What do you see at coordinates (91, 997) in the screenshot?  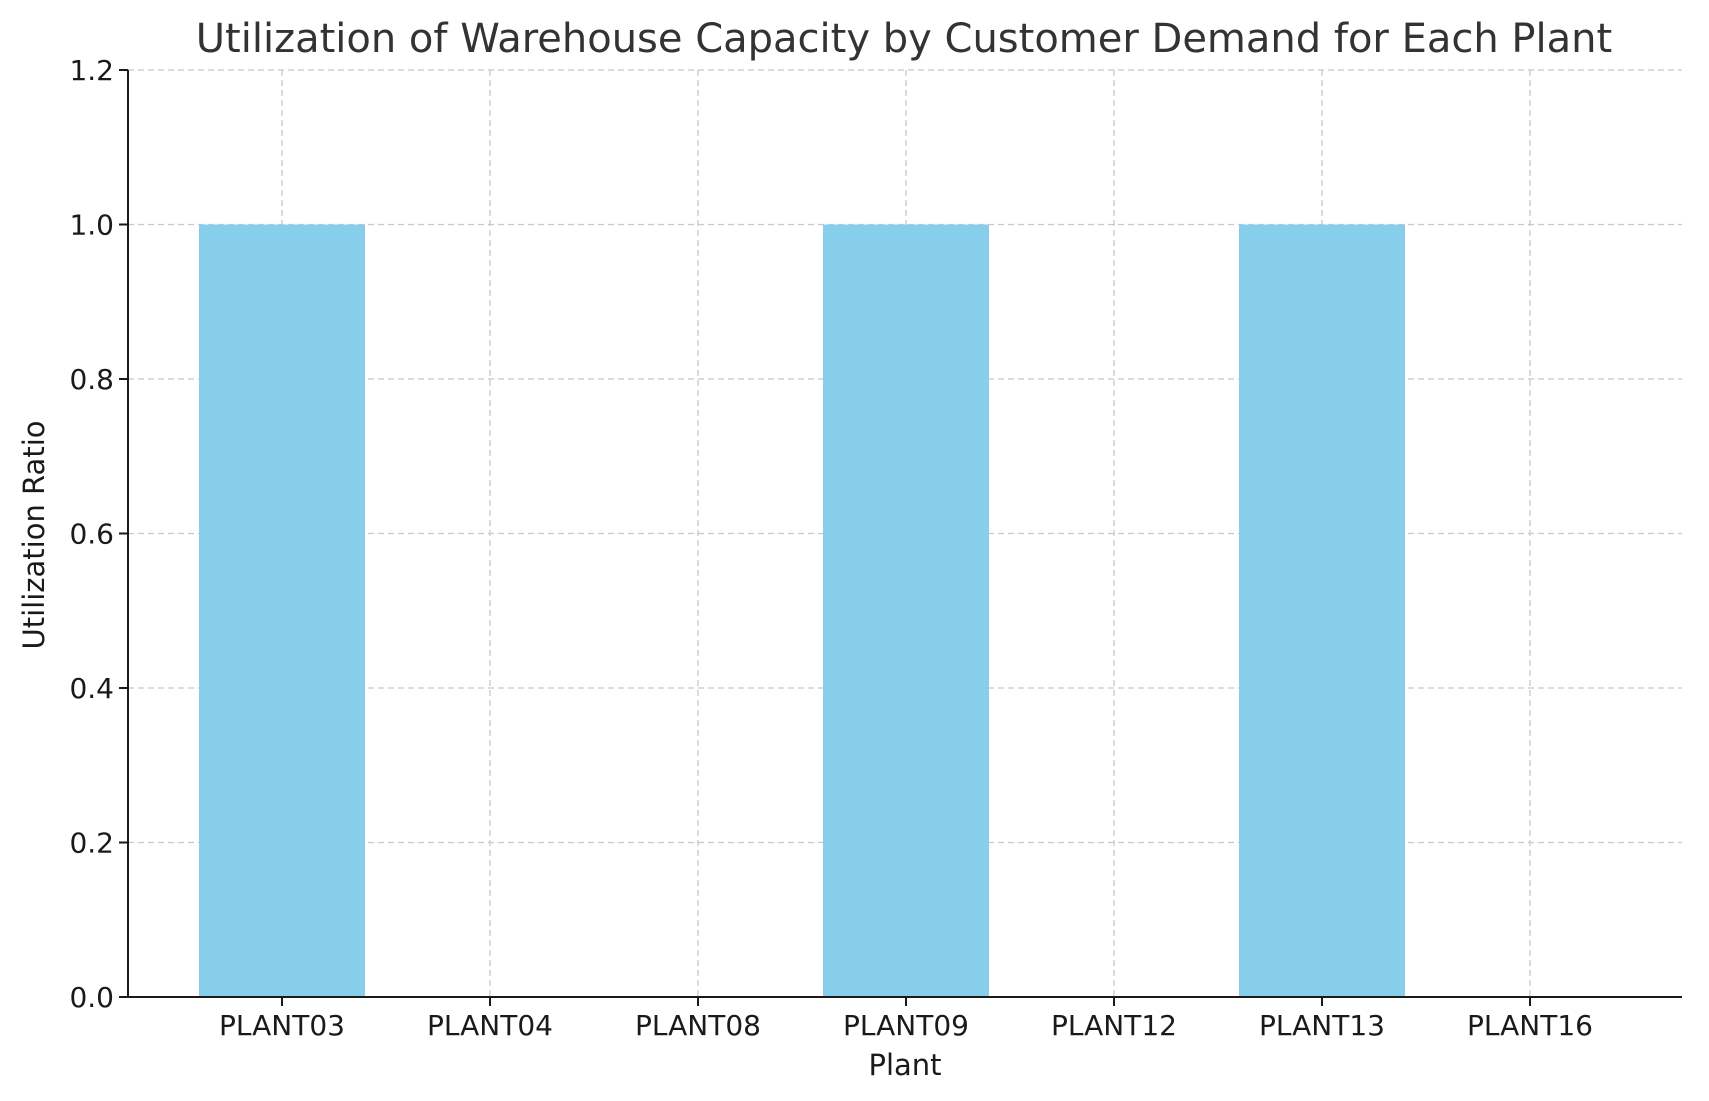 I see `y-tick-label: 0.0` at bounding box center [91, 997].